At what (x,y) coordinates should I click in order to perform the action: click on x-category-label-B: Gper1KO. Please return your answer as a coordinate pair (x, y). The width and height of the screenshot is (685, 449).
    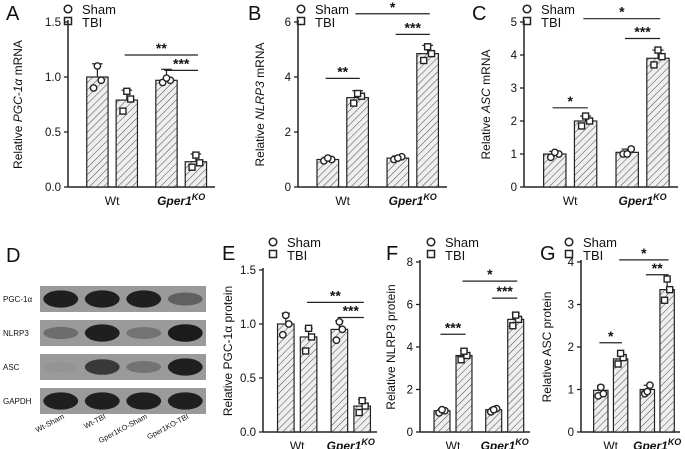
    Looking at the image, I should click on (413, 200).